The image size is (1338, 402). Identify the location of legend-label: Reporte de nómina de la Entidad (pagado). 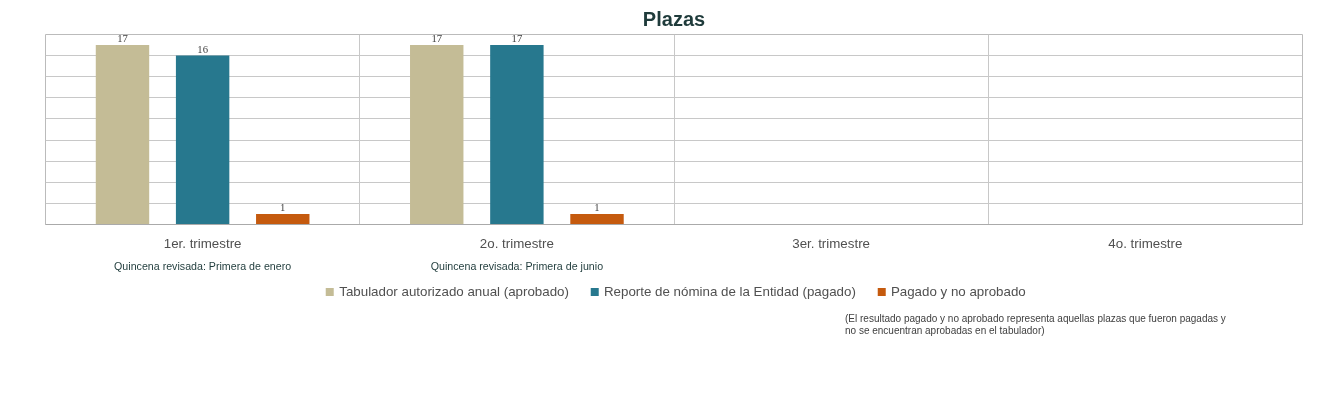
(729, 291).